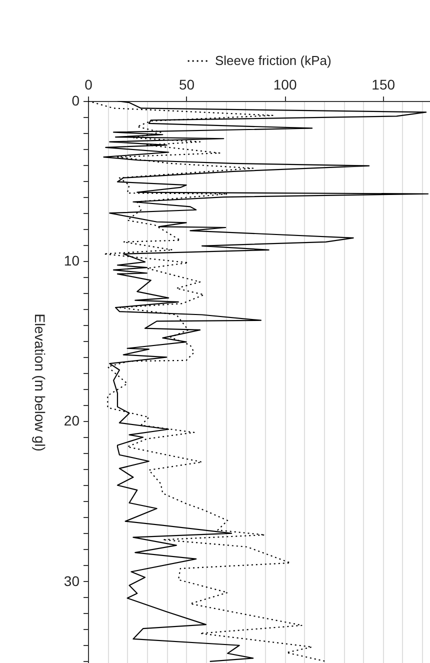  Describe the element at coordinates (88, 84) in the screenshot. I see `x-tick-label: 0` at that location.